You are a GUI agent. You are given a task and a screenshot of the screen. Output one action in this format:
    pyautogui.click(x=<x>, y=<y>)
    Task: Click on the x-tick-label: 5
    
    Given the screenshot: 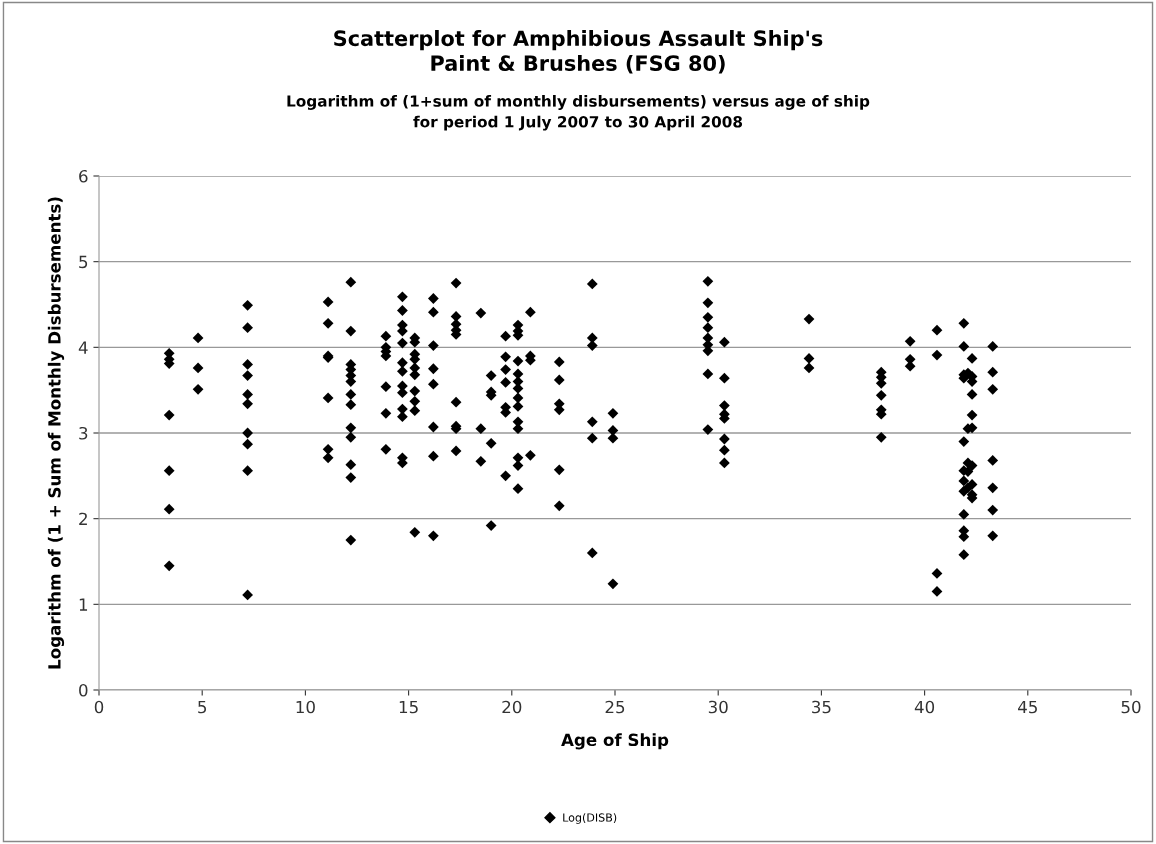 What is the action you would take?
    pyautogui.click(x=202, y=707)
    